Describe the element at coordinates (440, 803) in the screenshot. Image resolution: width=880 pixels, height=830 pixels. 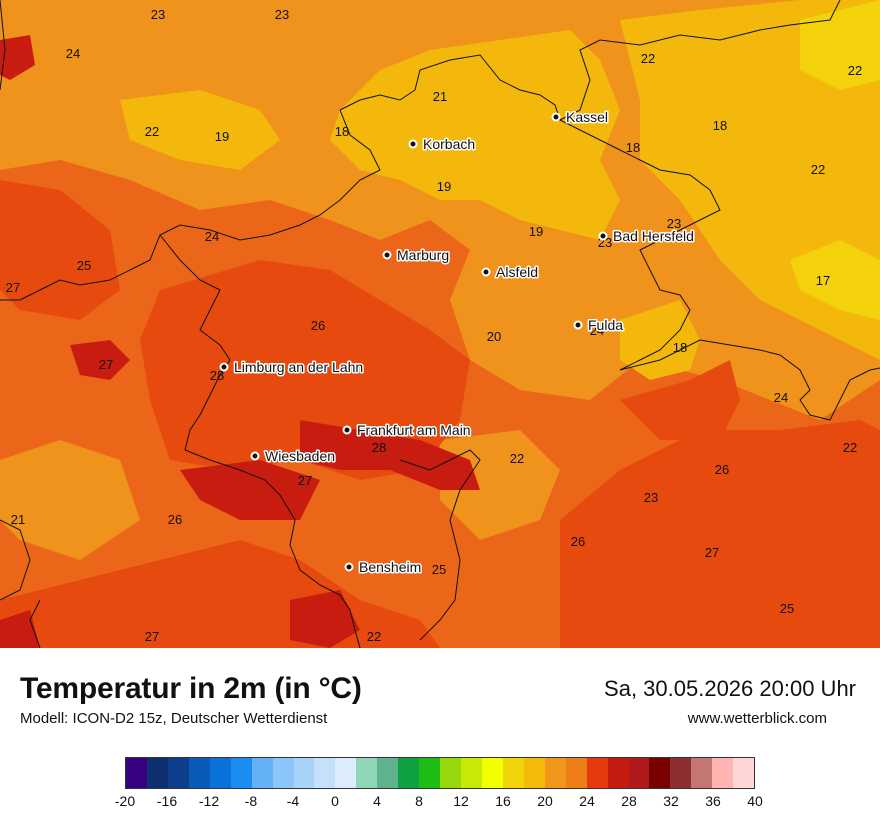
I see `color-scale-ticks: -20 -16 -12 -8 -4 0 4 8 12 16 20 24 28 32 36 40` at that location.